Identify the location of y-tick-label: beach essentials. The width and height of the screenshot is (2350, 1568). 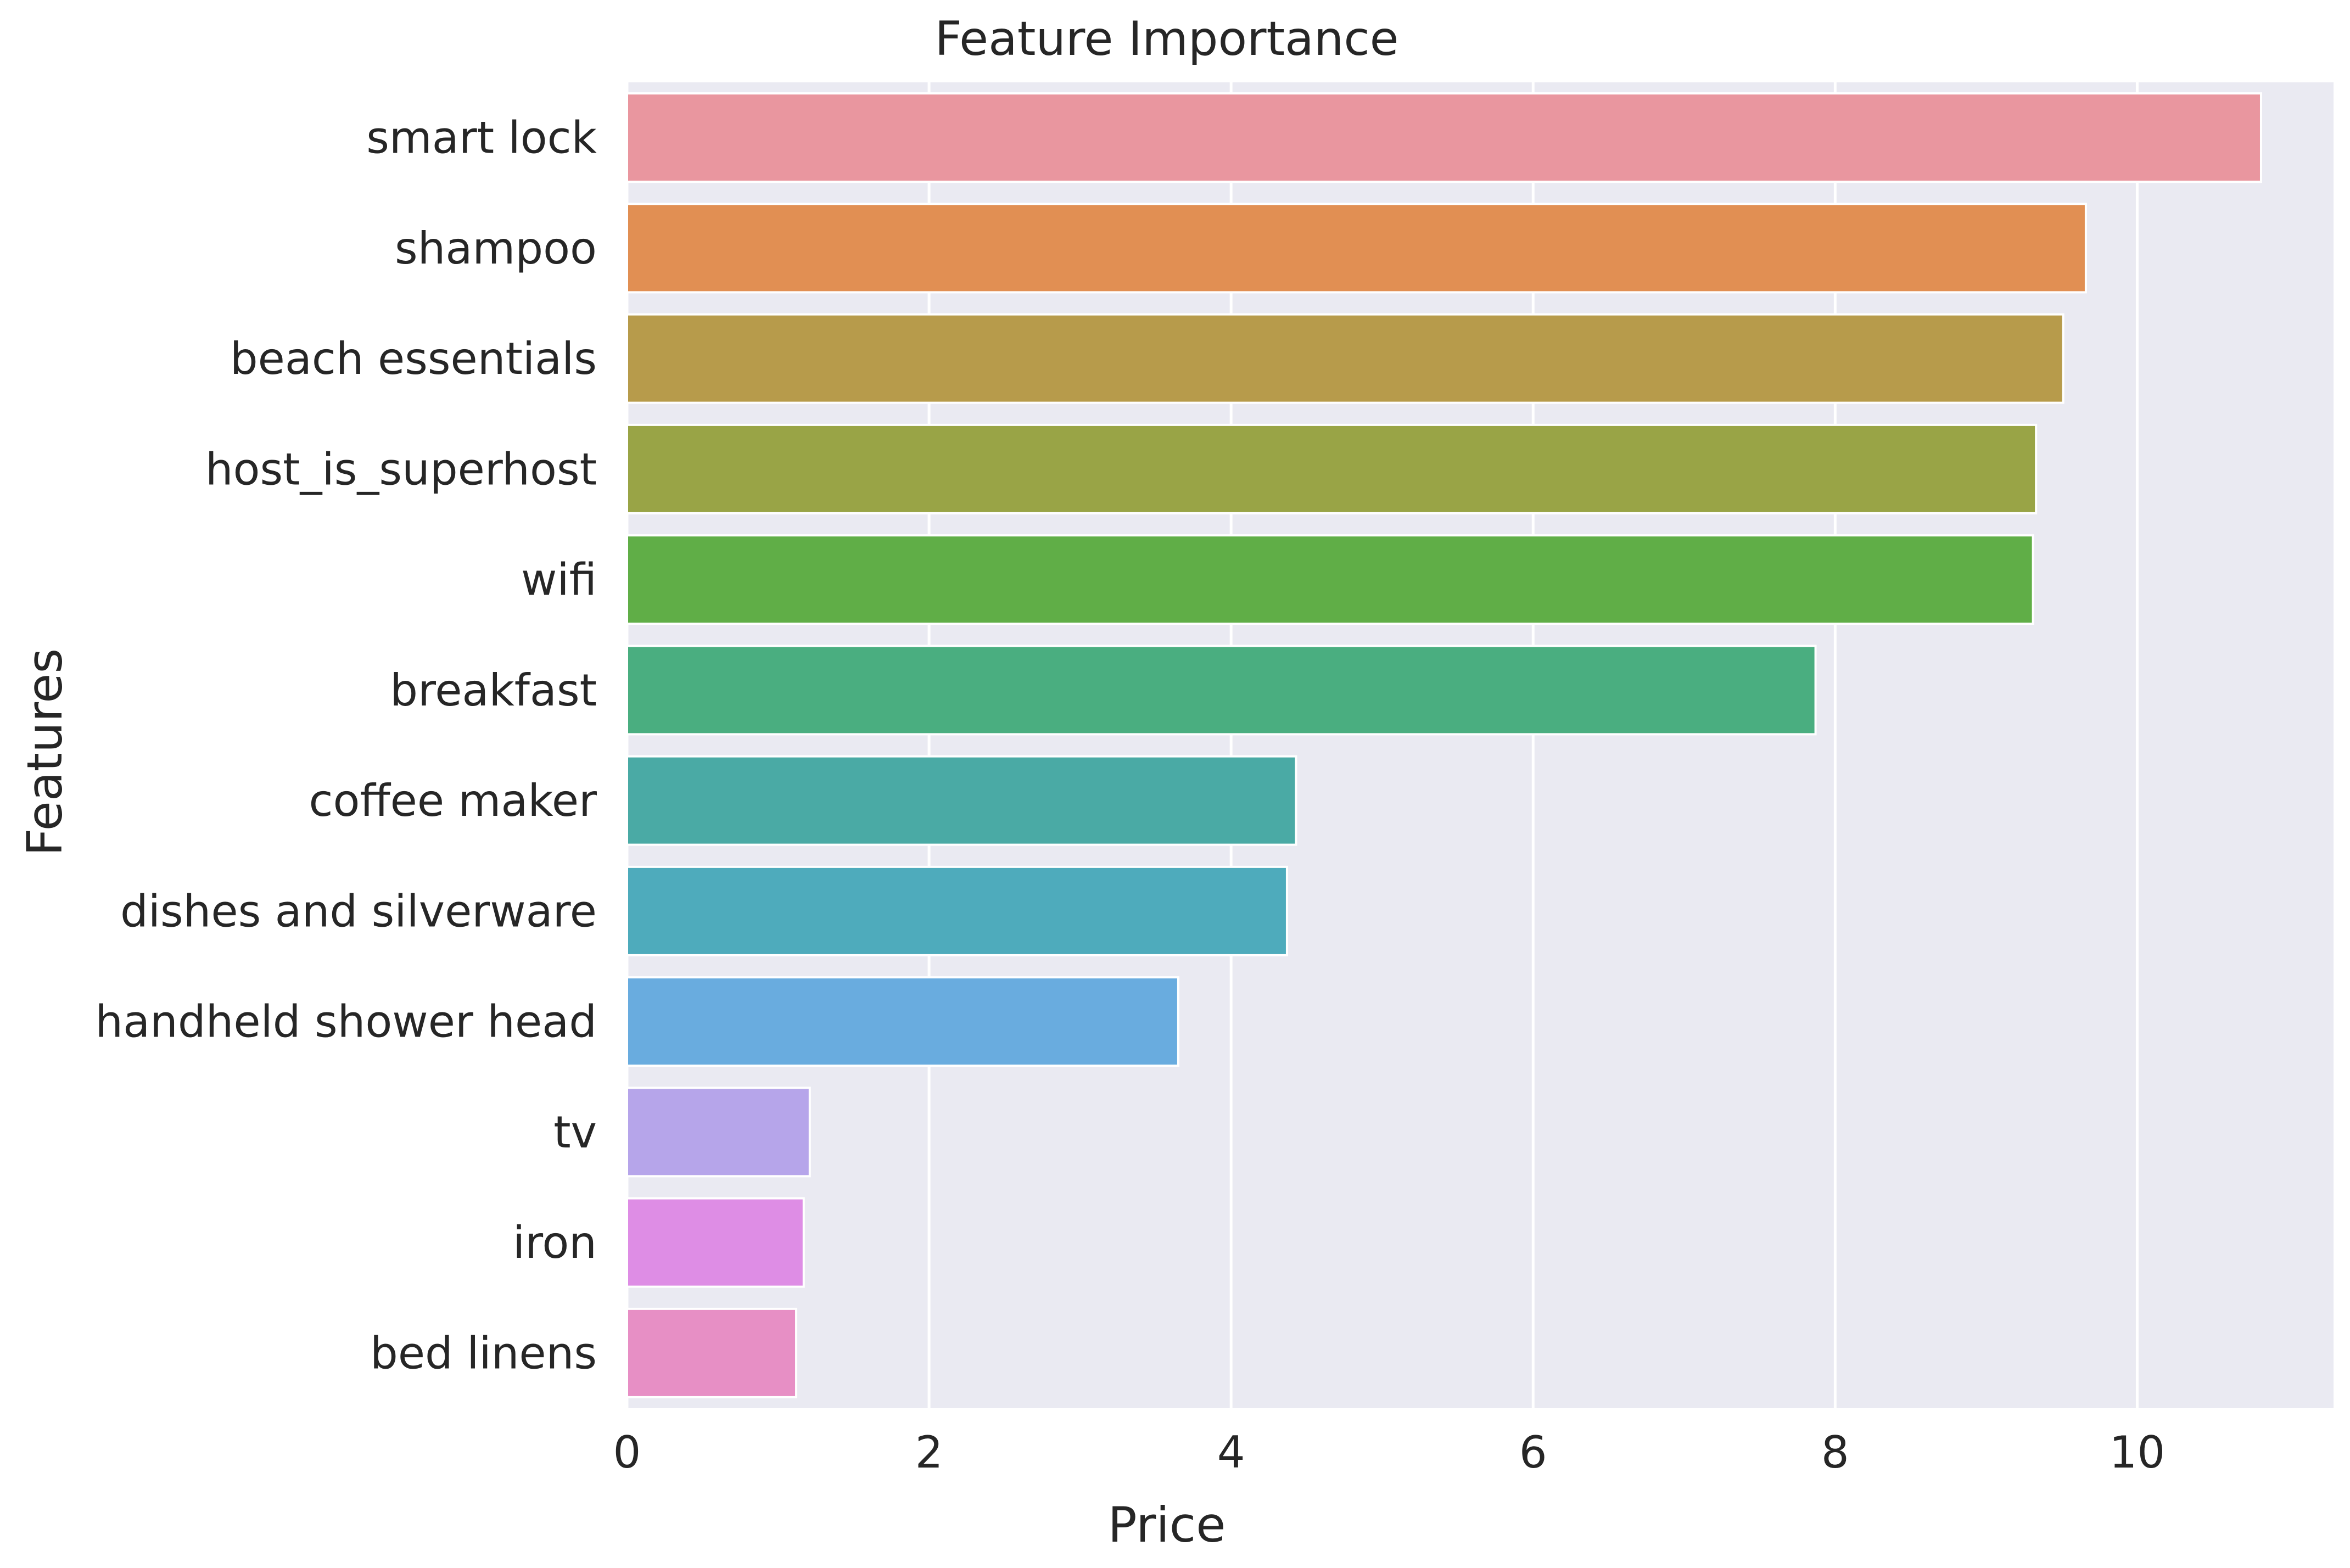
(413, 359).